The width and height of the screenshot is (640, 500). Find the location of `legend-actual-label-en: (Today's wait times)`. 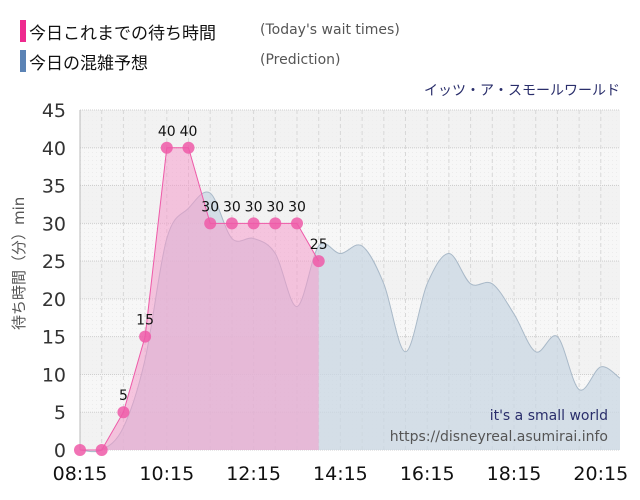

legend-actual-label-en: (Today's wait times) is located at coordinates (330, 30).